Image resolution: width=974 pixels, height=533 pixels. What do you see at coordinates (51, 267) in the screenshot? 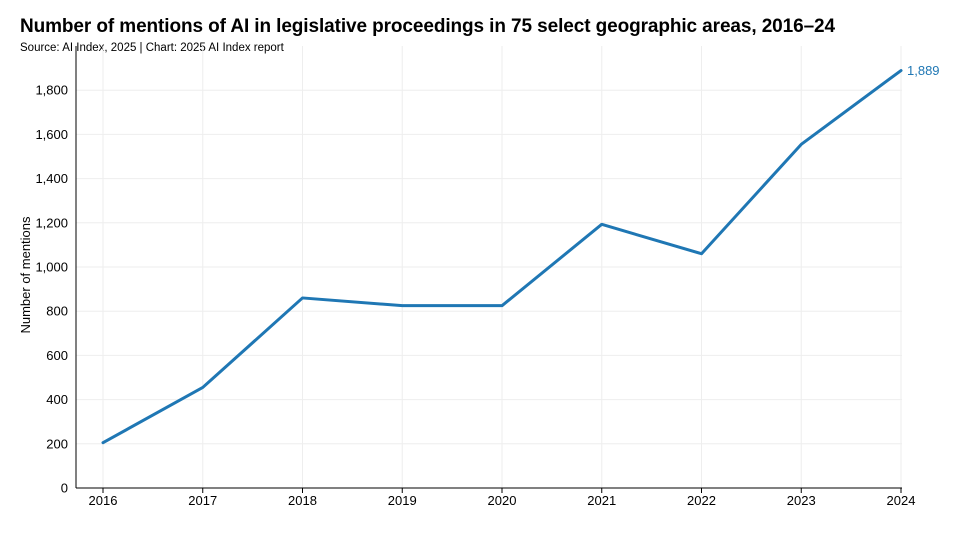
I see `y-tick-label: 1,000` at bounding box center [51, 267].